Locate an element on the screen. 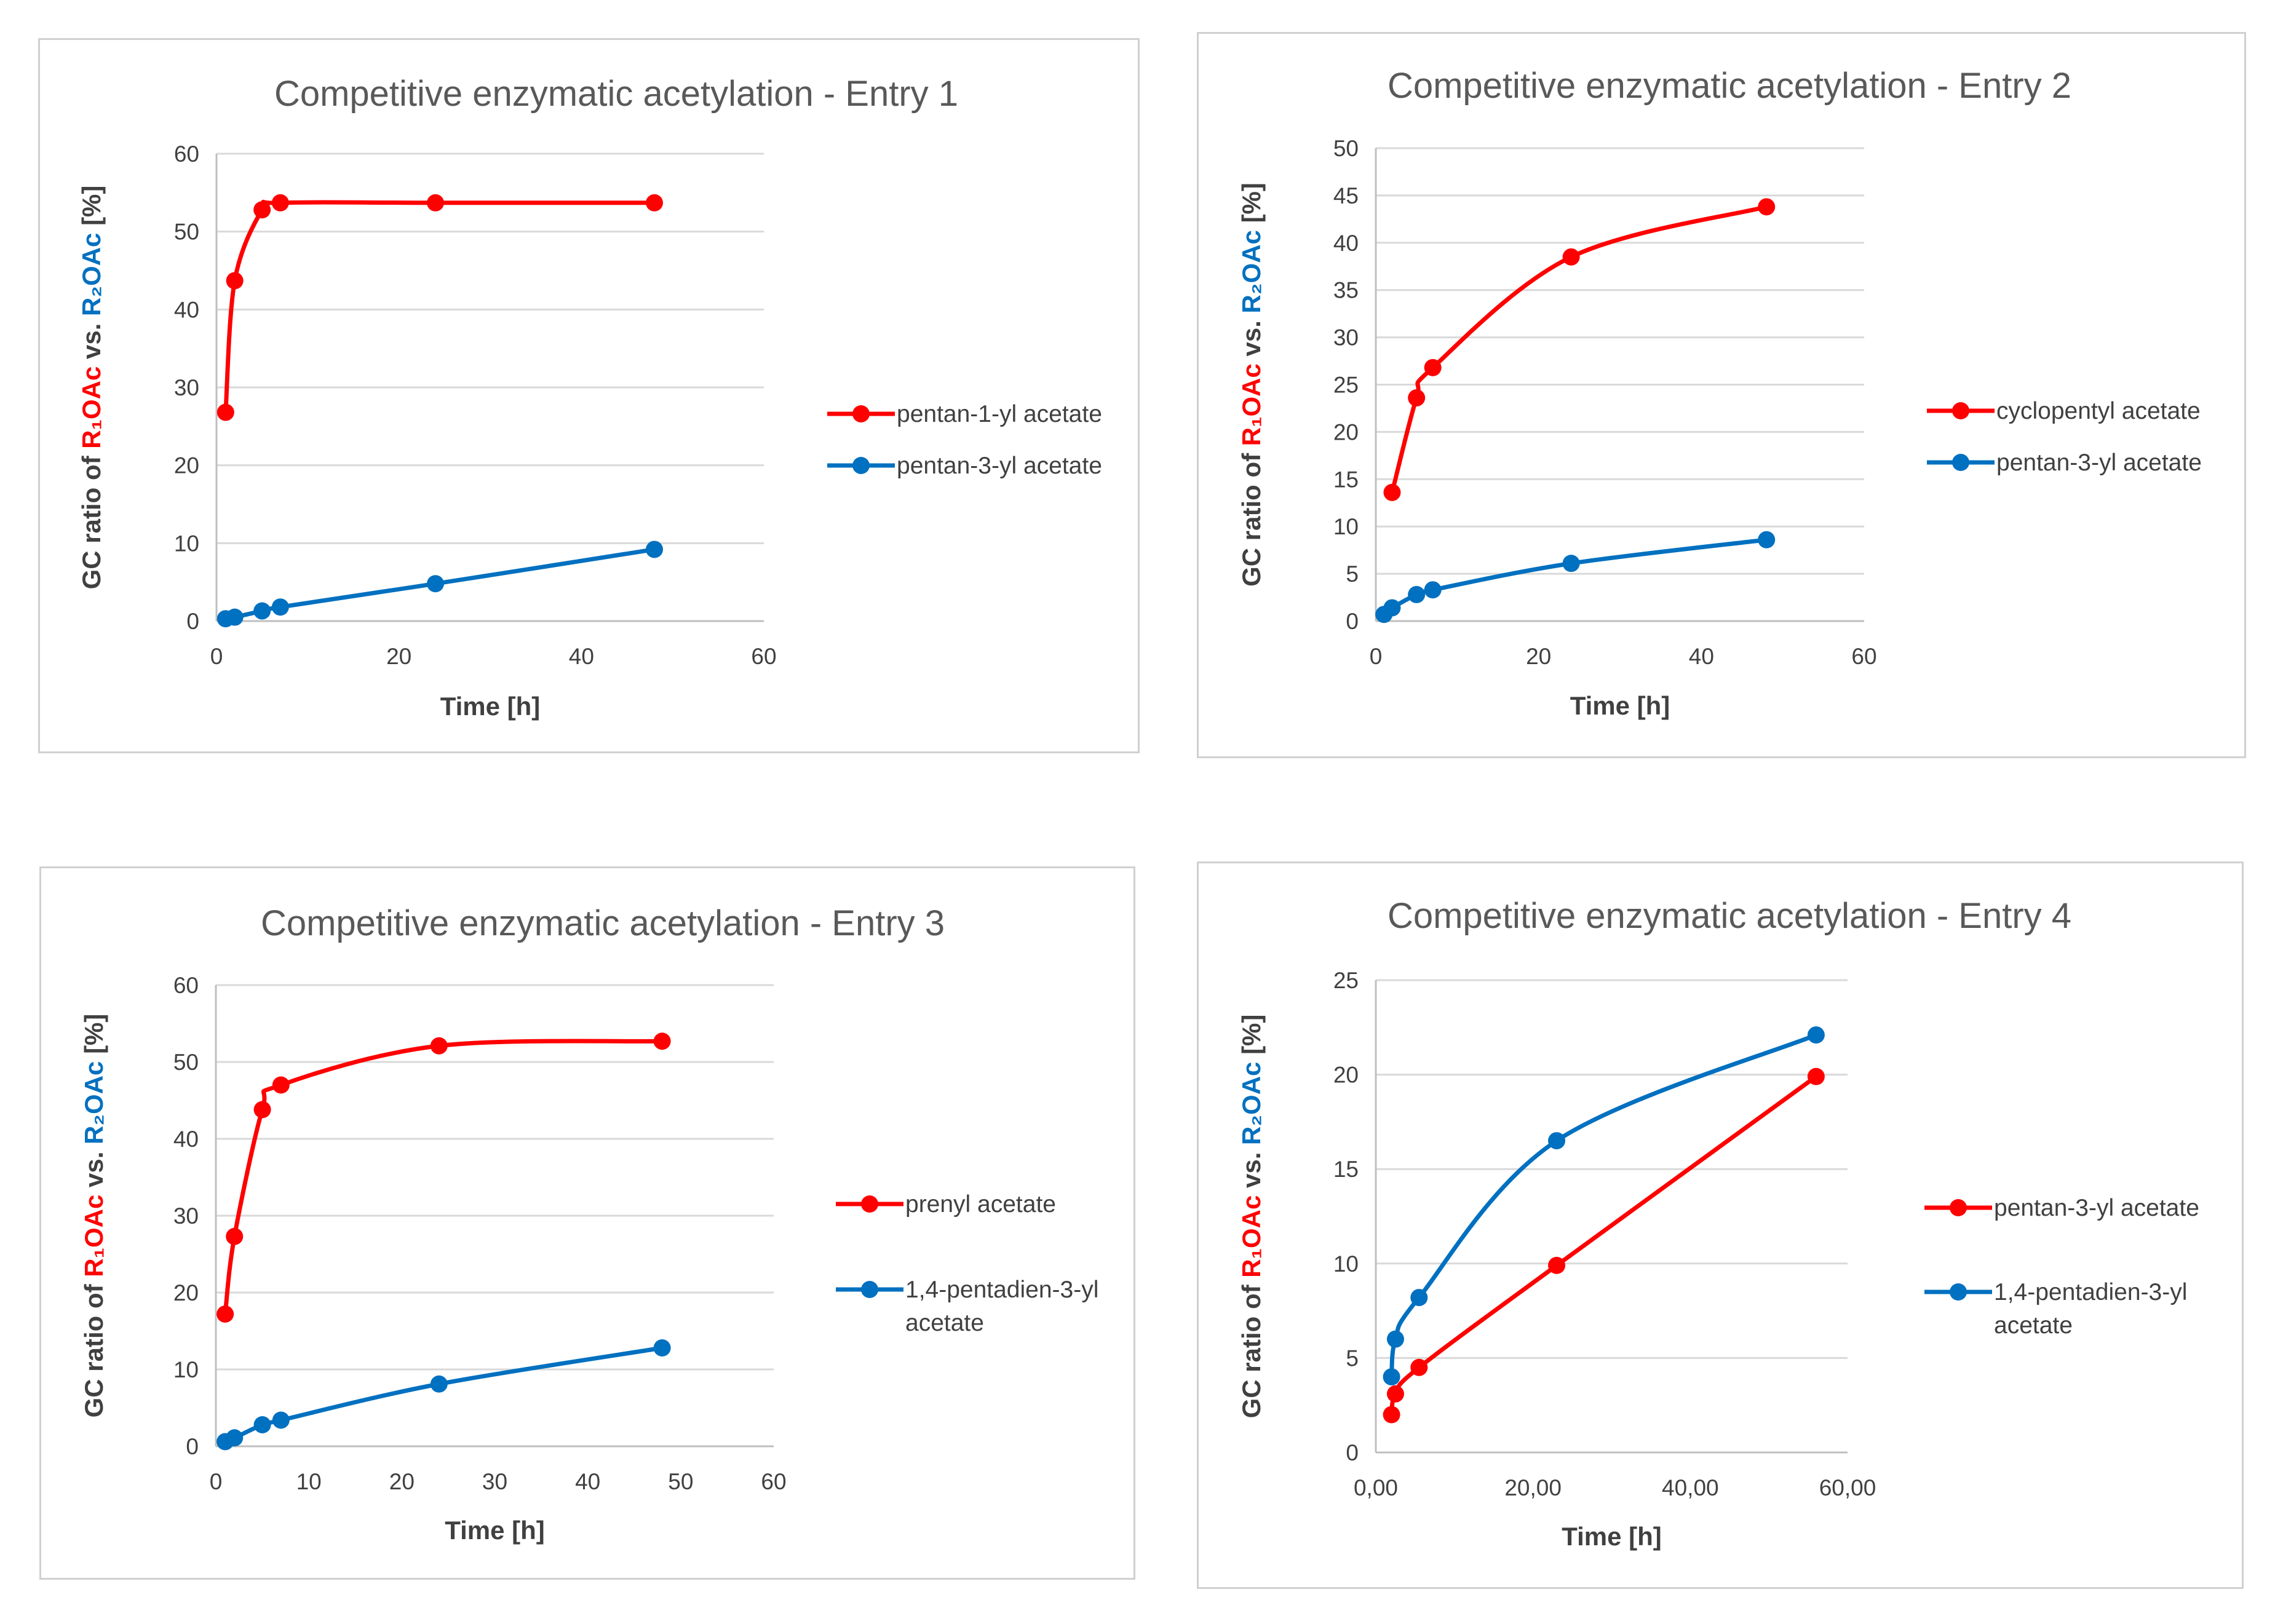 The image size is (2275, 1624). legend-label-2: pentan-3-yl acetate is located at coordinates (1000, 466).